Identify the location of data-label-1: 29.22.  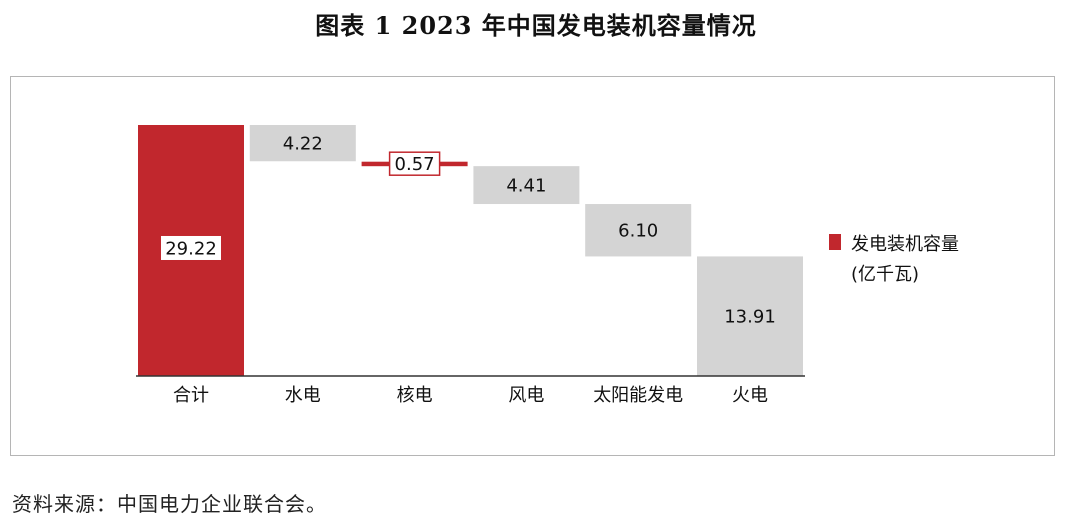
(191, 248).